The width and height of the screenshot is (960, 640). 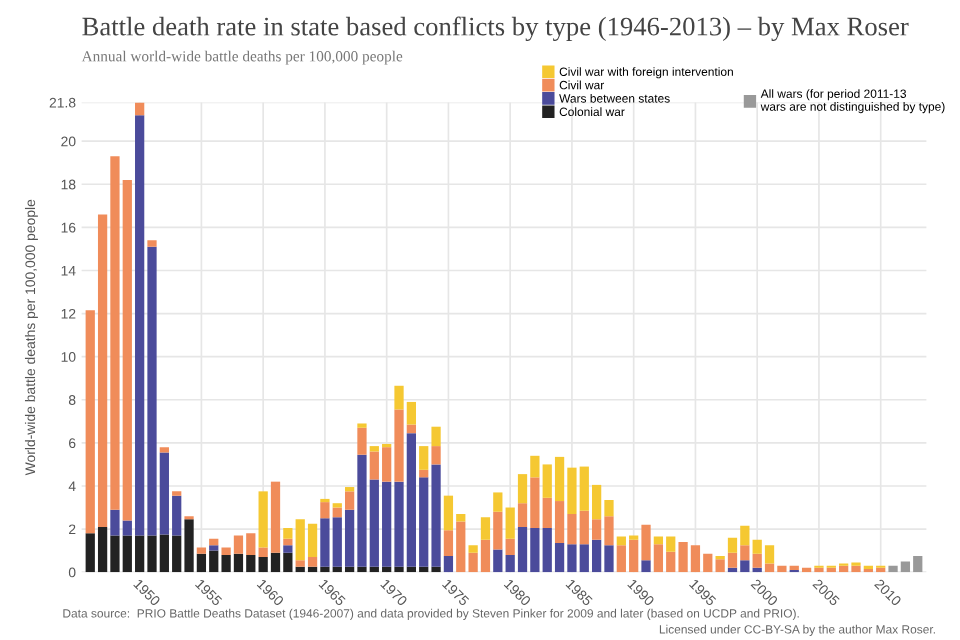 What do you see at coordinates (495, 29) in the screenshot?
I see `chart-title: Battle death rate in state based conflicts by type (1946-2013) – by Max Roser` at bounding box center [495, 29].